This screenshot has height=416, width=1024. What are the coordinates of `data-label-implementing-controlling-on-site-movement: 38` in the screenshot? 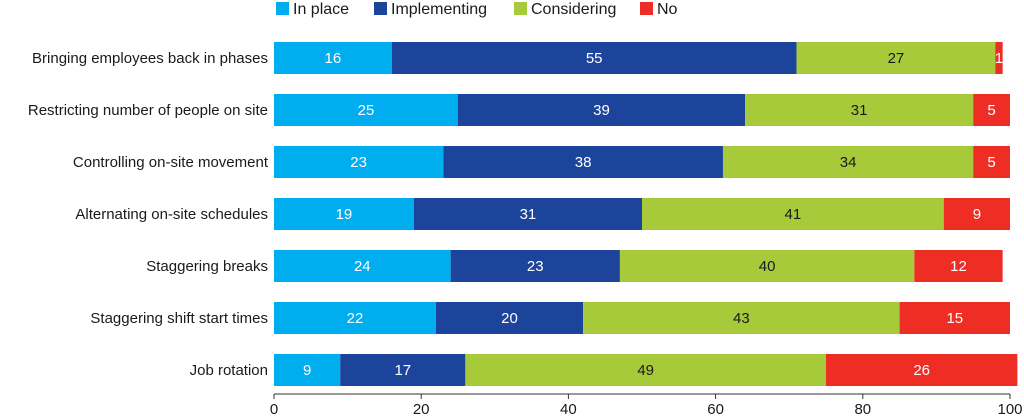 It's located at (583, 162).